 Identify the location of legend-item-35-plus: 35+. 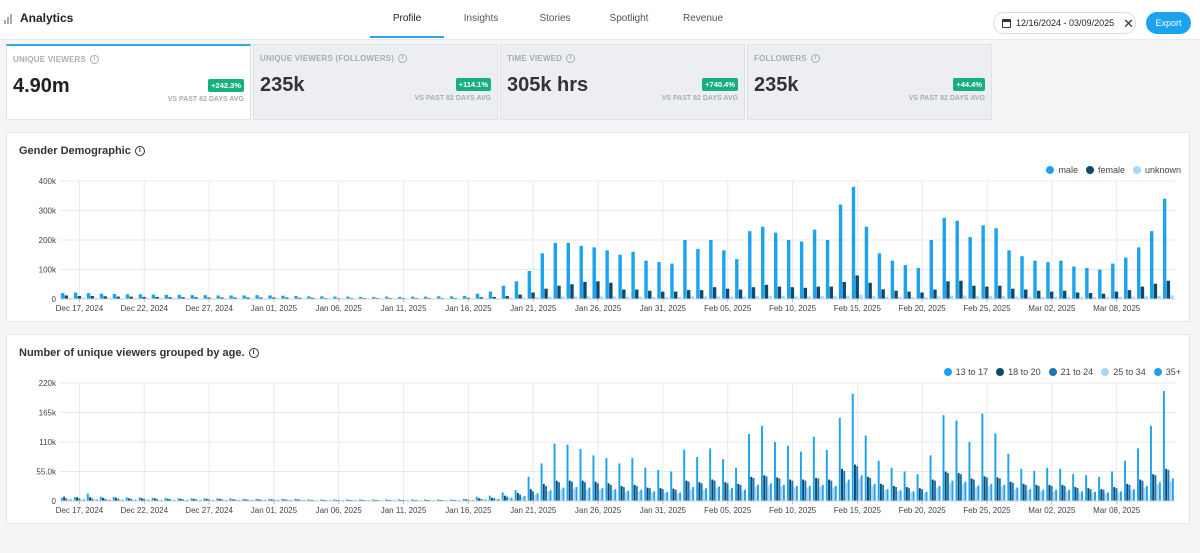
(1167, 372).